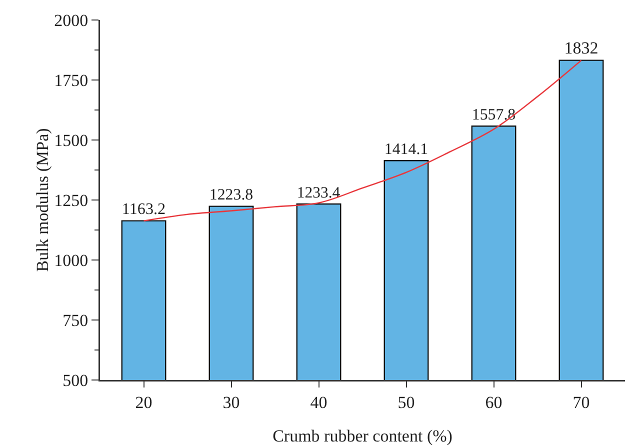 This screenshot has width=630, height=448. What do you see at coordinates (318, 193) in the screenshot?
I see `data-label: 1233.4` at bounding box center [318, 193].